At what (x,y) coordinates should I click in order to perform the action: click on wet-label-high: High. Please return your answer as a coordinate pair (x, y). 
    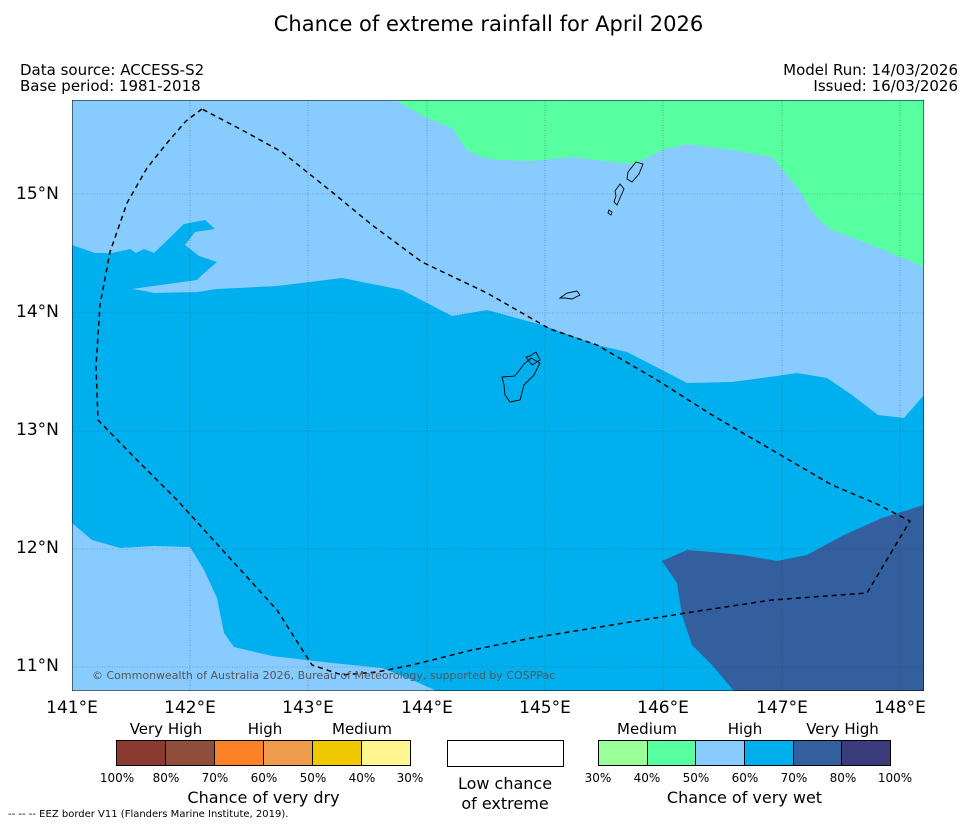
    Looking at the image, I should click on (745, 729).